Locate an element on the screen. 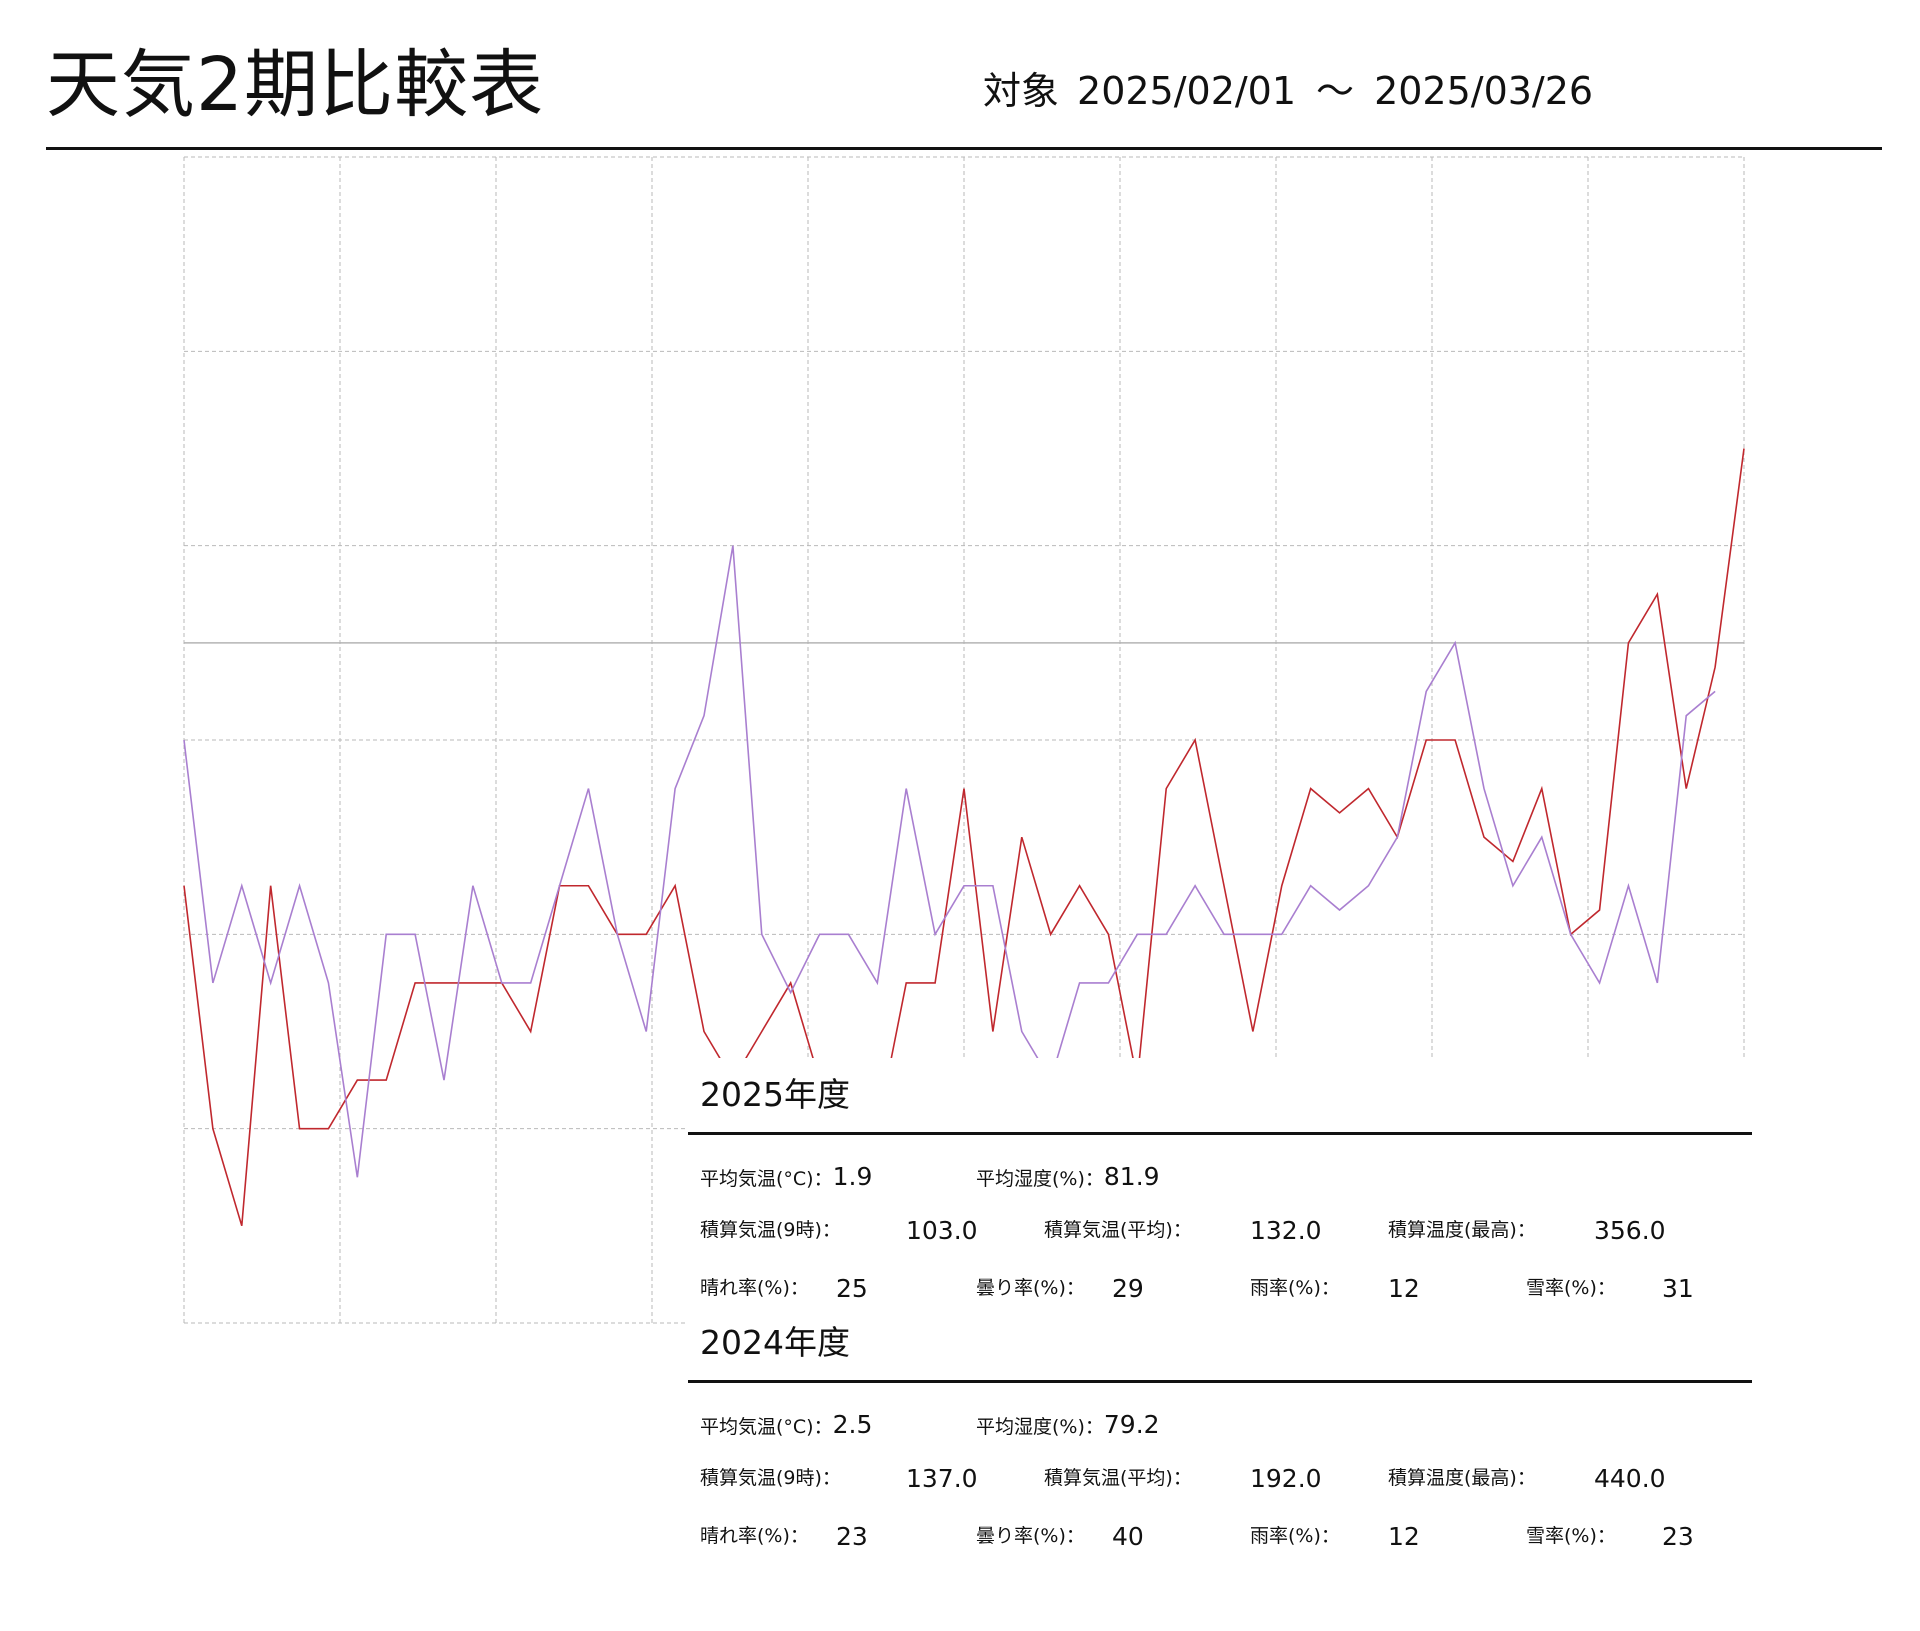 The width and height of the screenshot is (1920, 1631). stat-snow-value: 23 is located at coordinates (1678, 1536).